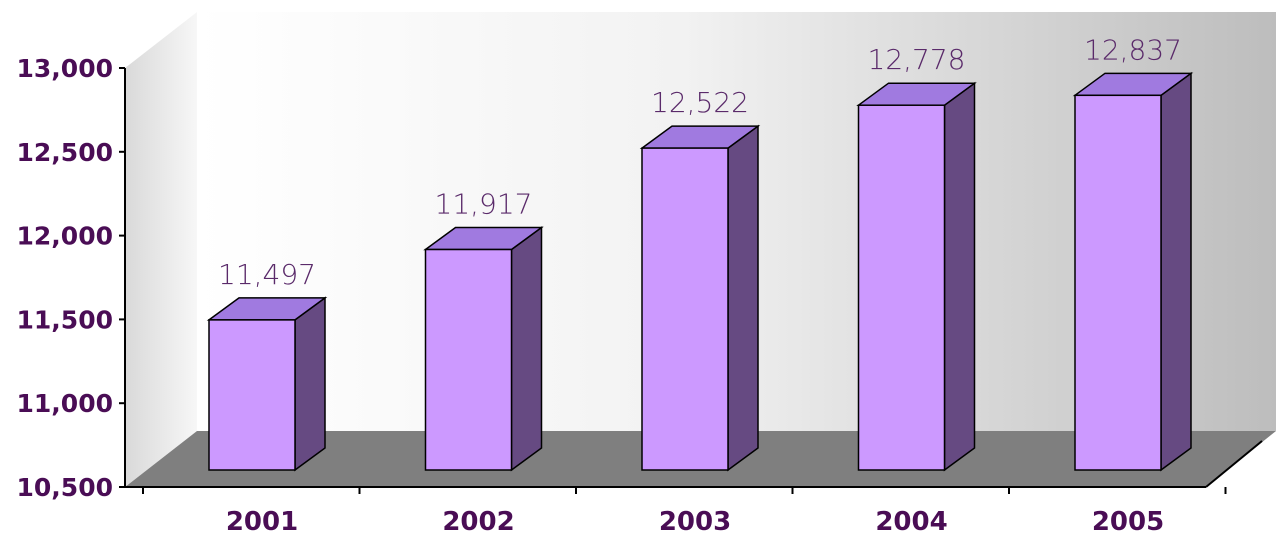  I want to click on y-tick-label: 11,000, so click(65, 403).